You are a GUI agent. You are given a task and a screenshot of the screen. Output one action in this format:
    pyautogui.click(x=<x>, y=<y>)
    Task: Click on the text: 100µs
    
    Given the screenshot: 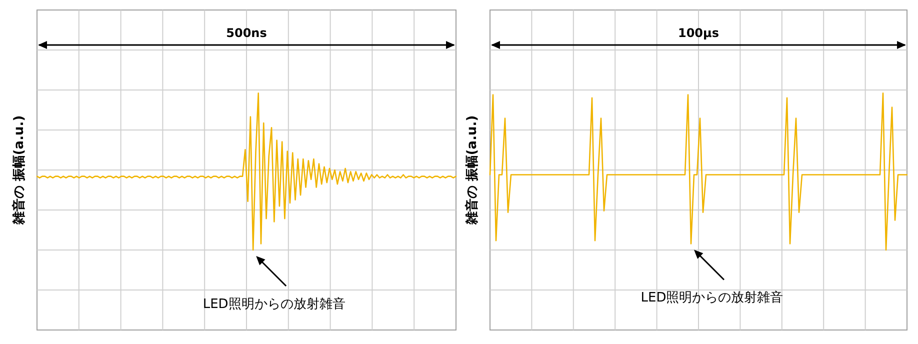 What is the action you would take?
    pyautogui.click(x=699, y=33)
    